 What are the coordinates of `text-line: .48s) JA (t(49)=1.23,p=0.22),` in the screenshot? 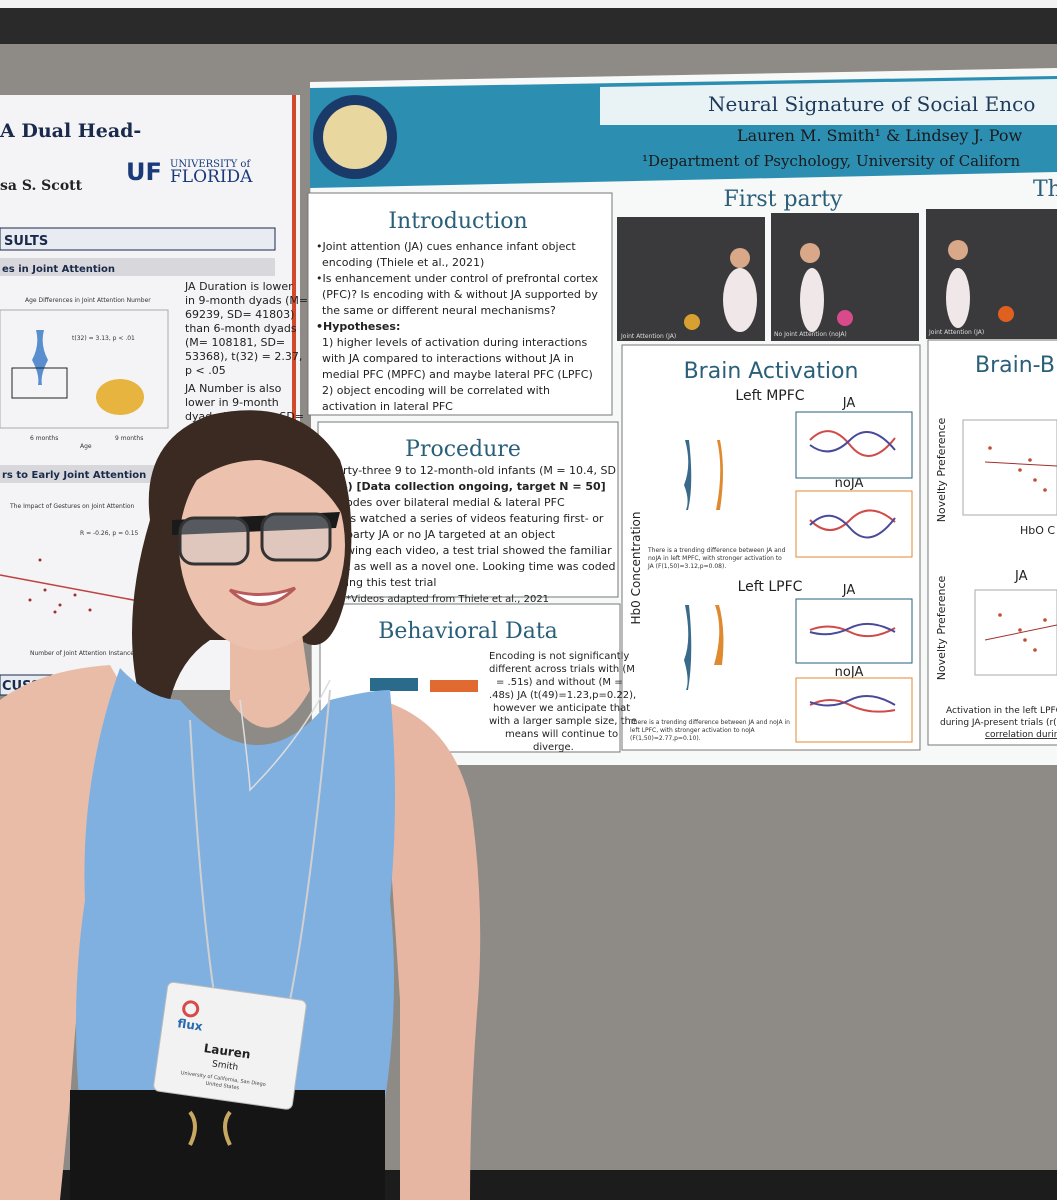 It's located at (562, 695).